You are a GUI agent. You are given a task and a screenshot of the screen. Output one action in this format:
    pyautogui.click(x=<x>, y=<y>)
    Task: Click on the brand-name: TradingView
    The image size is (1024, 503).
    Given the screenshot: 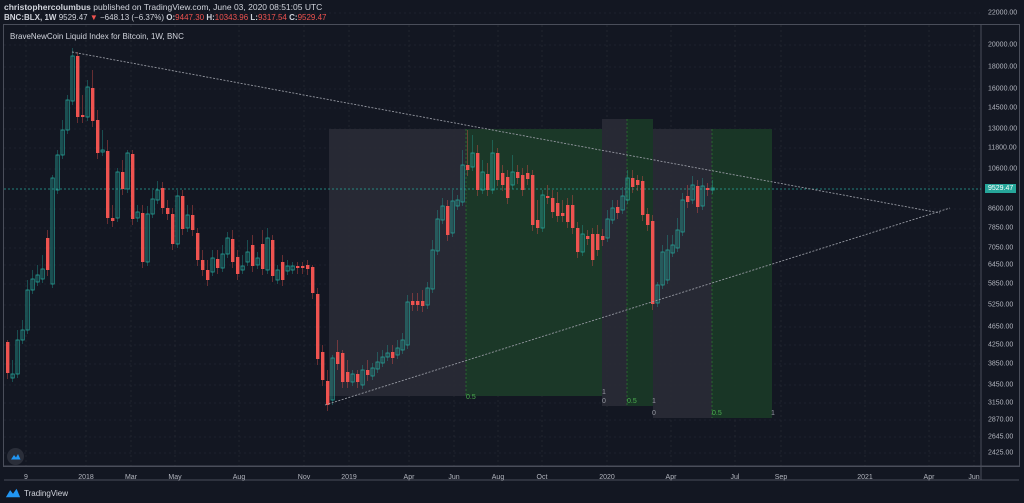 What is the action you would take?
    pyautogui.click(x=46, y=493)
    